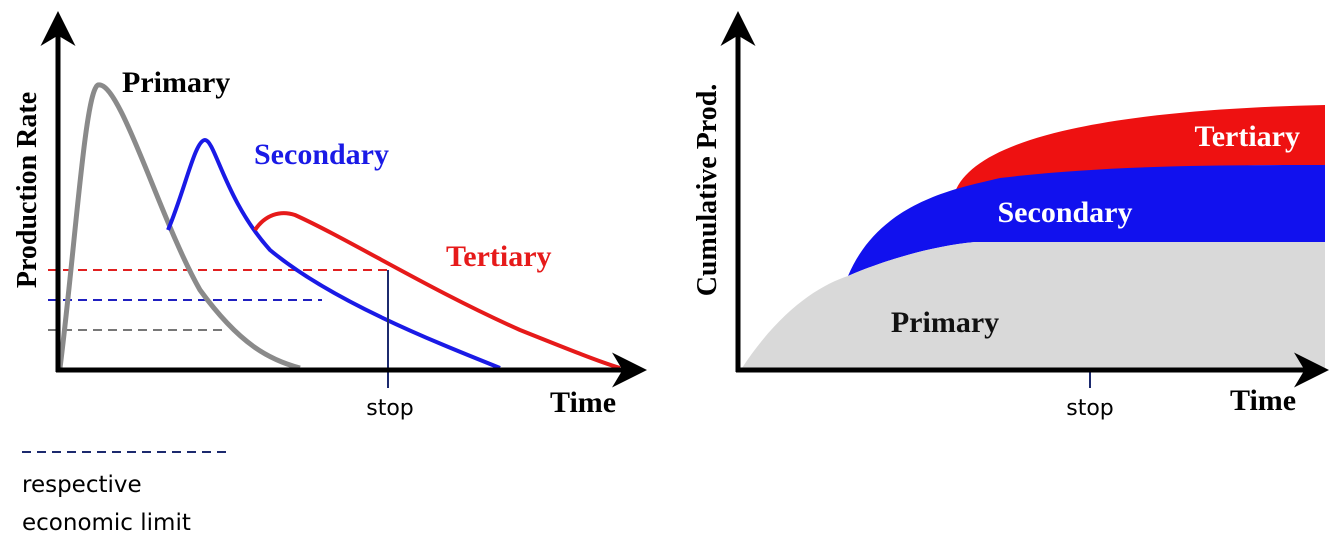  I want to click on legend-text: respective, so click(82, 485).